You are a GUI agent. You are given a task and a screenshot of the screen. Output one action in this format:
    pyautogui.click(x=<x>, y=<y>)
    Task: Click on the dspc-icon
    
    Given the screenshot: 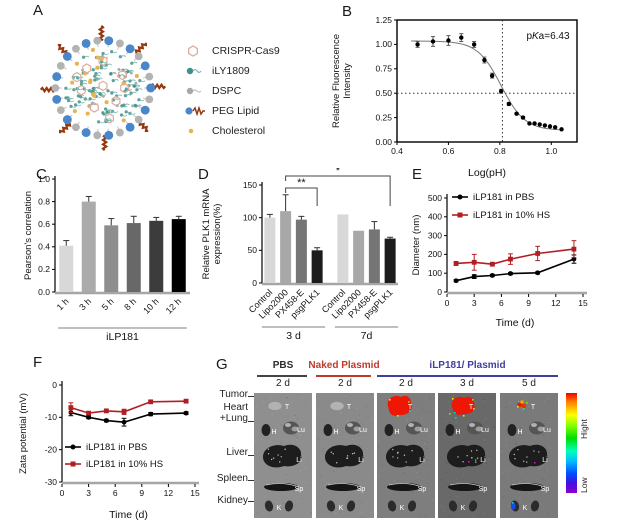 What is the action you would take?
    pyautogui.click(x=194, y=91)
    